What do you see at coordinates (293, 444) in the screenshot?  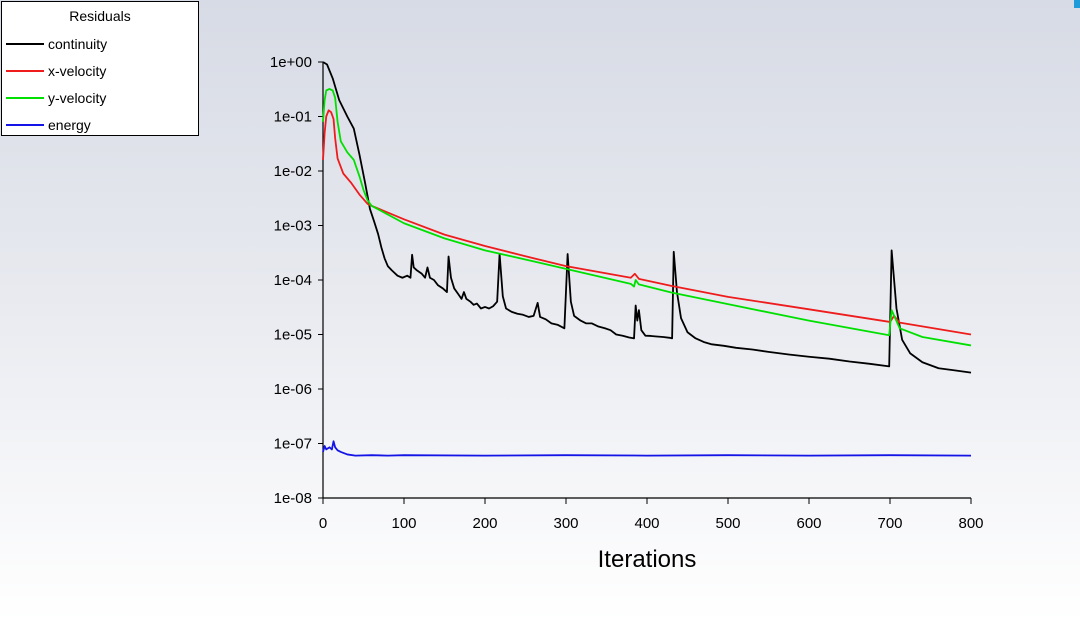 I see `y-tick-label: 1e-07` at bounding box center [293, 444].